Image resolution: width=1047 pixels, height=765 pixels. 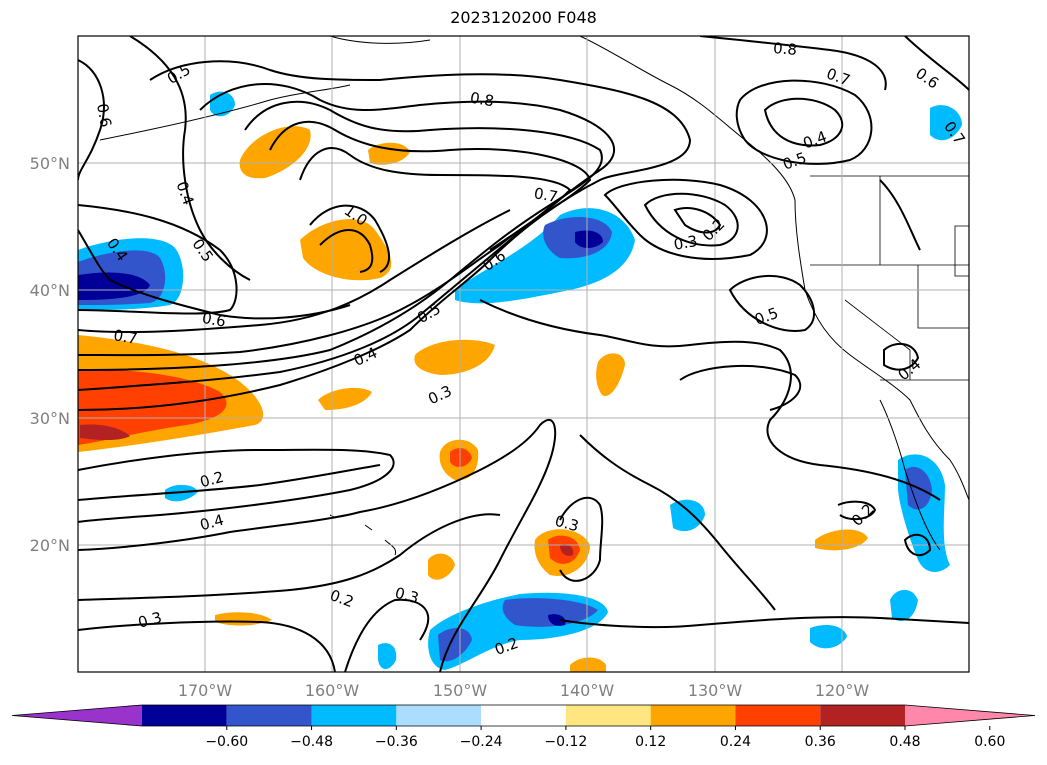 What do you see at coordinates (650, 742) in the screenshot?
I see `colorbar-tick-label: 0.12` at bounding box center [650, 742].